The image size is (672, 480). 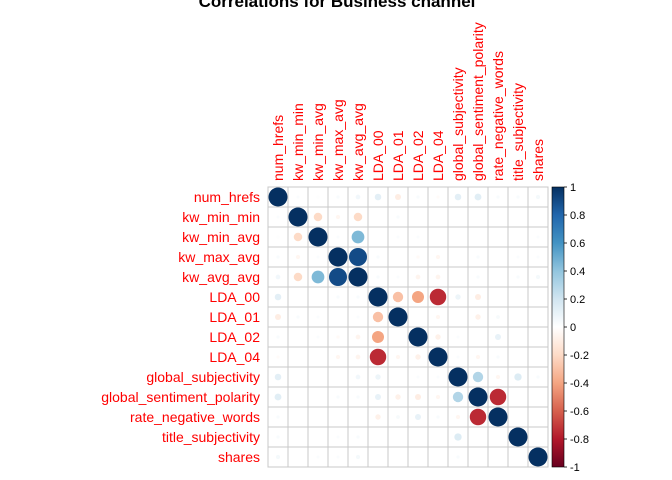 What do you see at coordinates (579, 384) in the screenshot?
I see `colorbar-tick-label: -0.4` at bounding box center [579, 384].